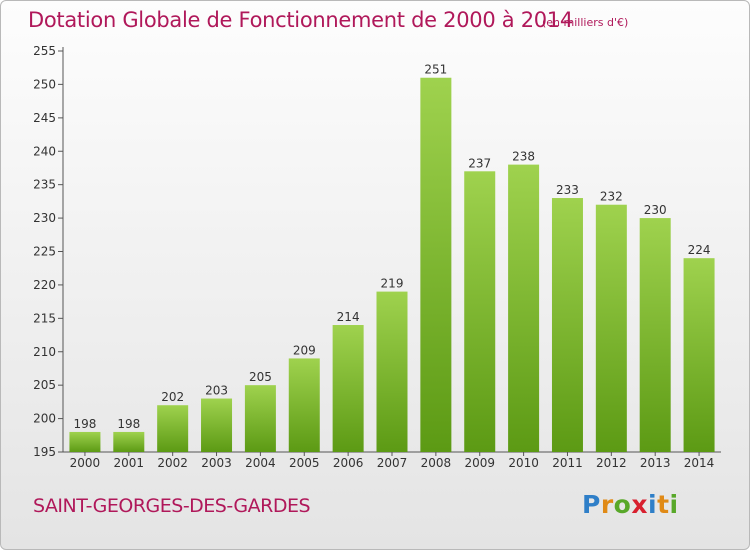 Image resolution: width=750 pixels, height=550 pixels. I want to click on y-tick-label: 200, so click(44, 419).